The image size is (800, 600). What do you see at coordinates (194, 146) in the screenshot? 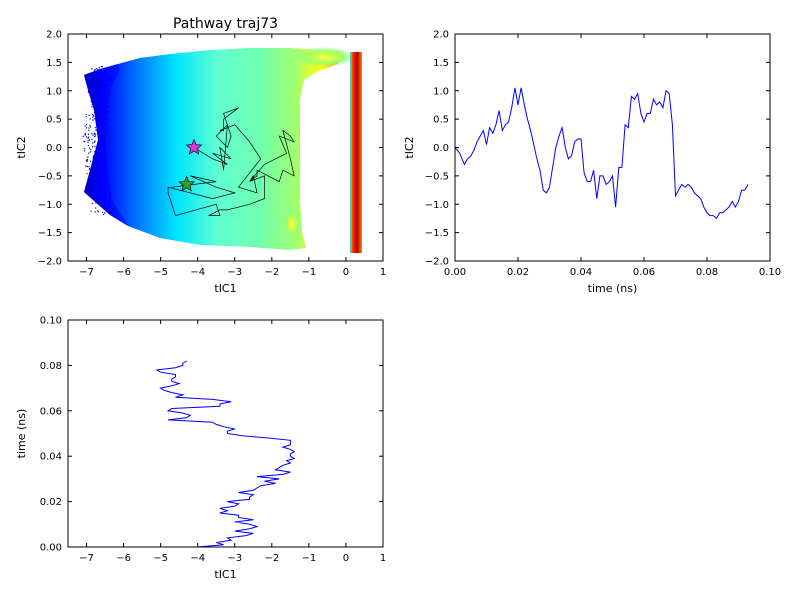
I see `start-marker` at bounding box center [194, 146].